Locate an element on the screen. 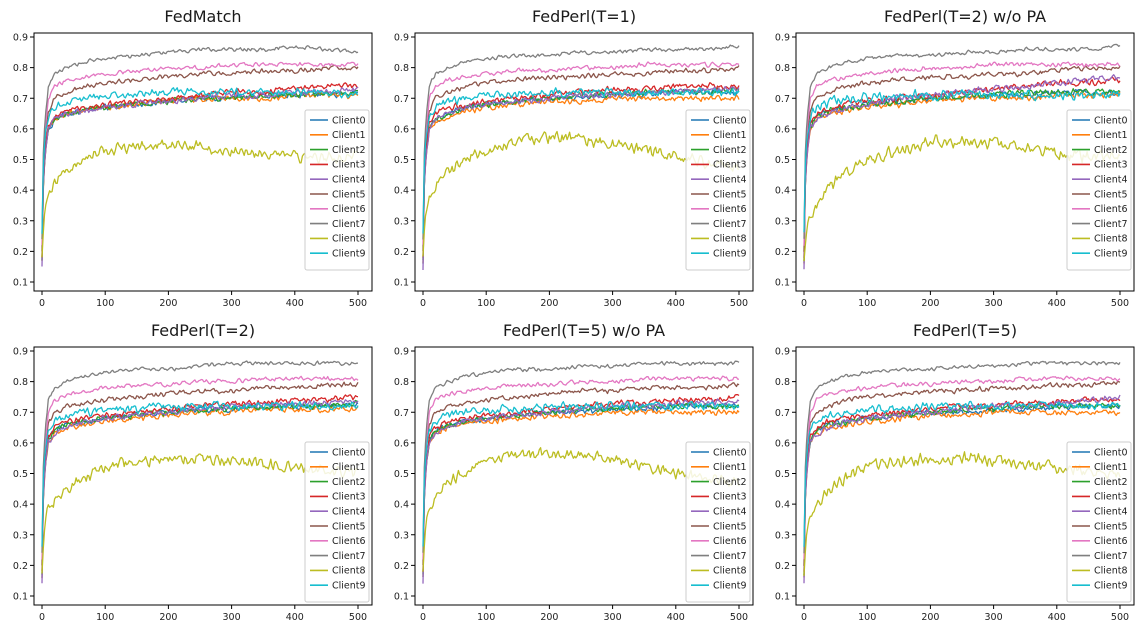 The width and height of the screenshot is (1143, 628). series-line-client2 is located at coordinates (200, 175).